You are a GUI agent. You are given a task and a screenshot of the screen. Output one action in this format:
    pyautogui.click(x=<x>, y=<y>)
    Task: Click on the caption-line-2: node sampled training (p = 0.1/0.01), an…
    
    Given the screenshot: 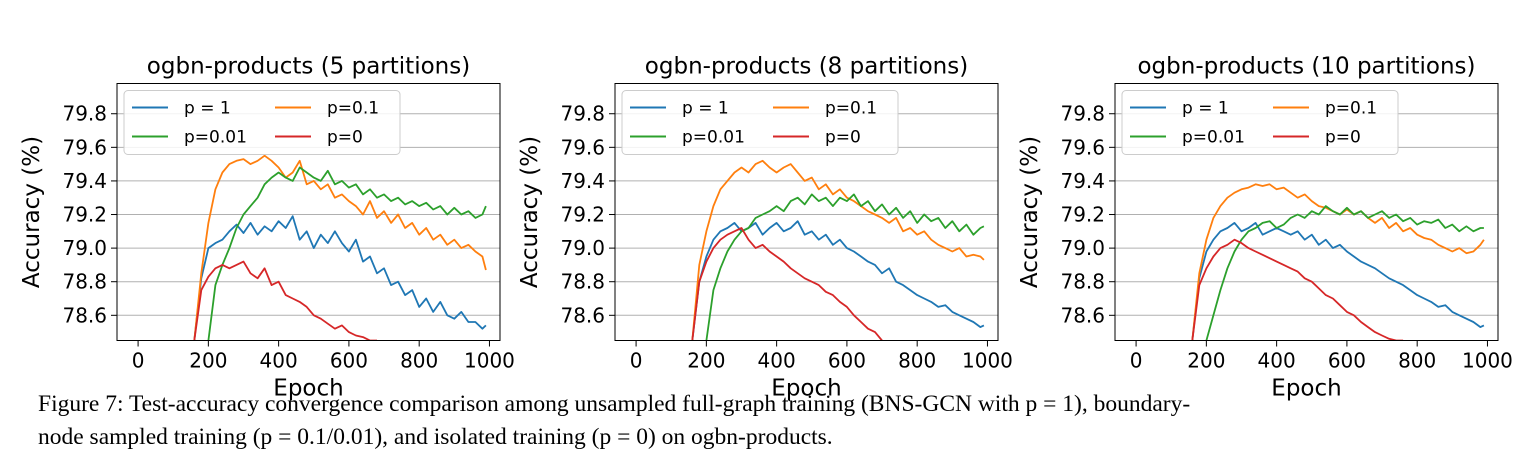 What is the action you would take?
    pyautogui.click(x=435, y=437)
    